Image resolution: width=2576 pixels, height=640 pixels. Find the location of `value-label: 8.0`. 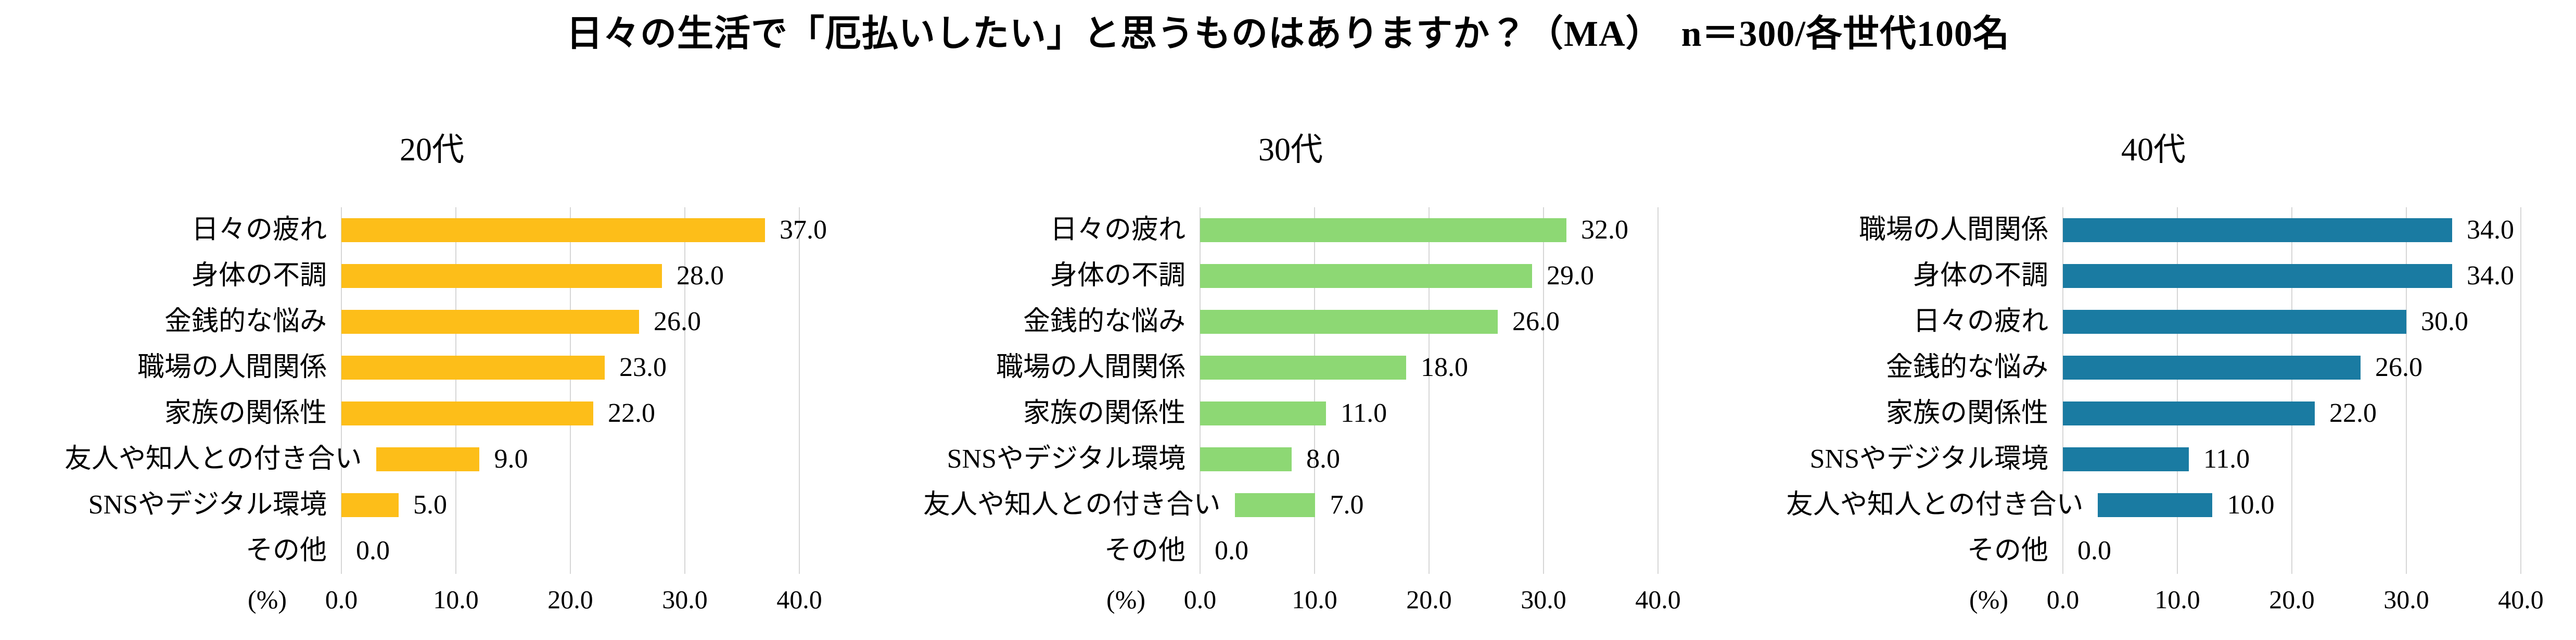

value-label: 8.0 is located at coordinates (1323, 459).